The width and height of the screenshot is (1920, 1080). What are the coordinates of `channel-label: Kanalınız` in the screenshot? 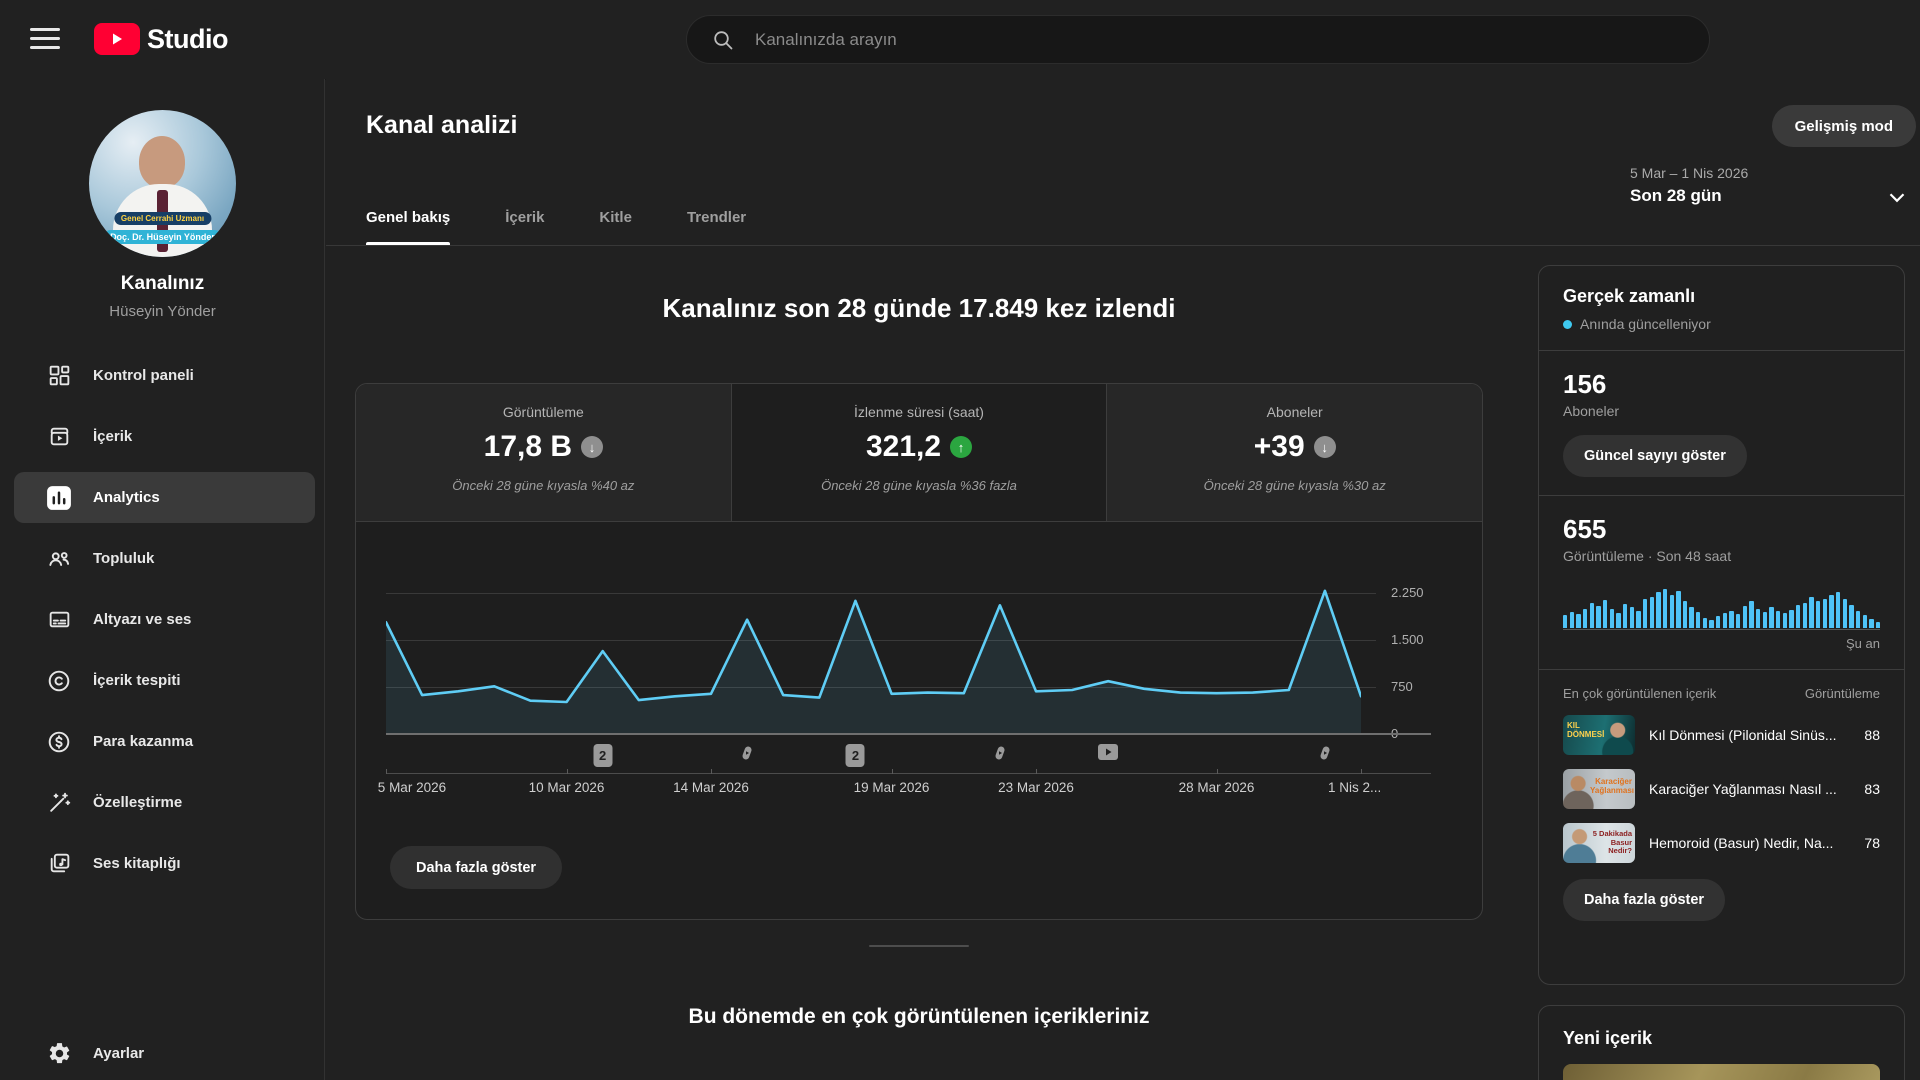 It's located at (162, 283).